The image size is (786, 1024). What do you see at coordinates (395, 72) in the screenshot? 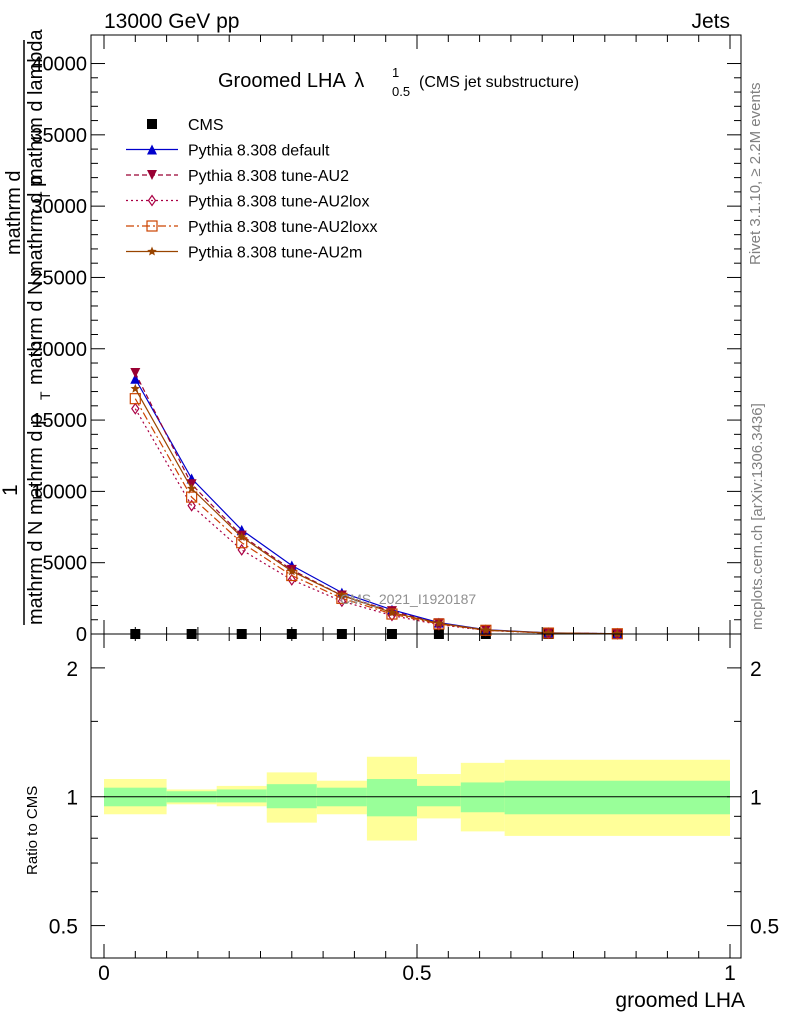
I see `title-sup: 1` at bounding box center [395, 72].